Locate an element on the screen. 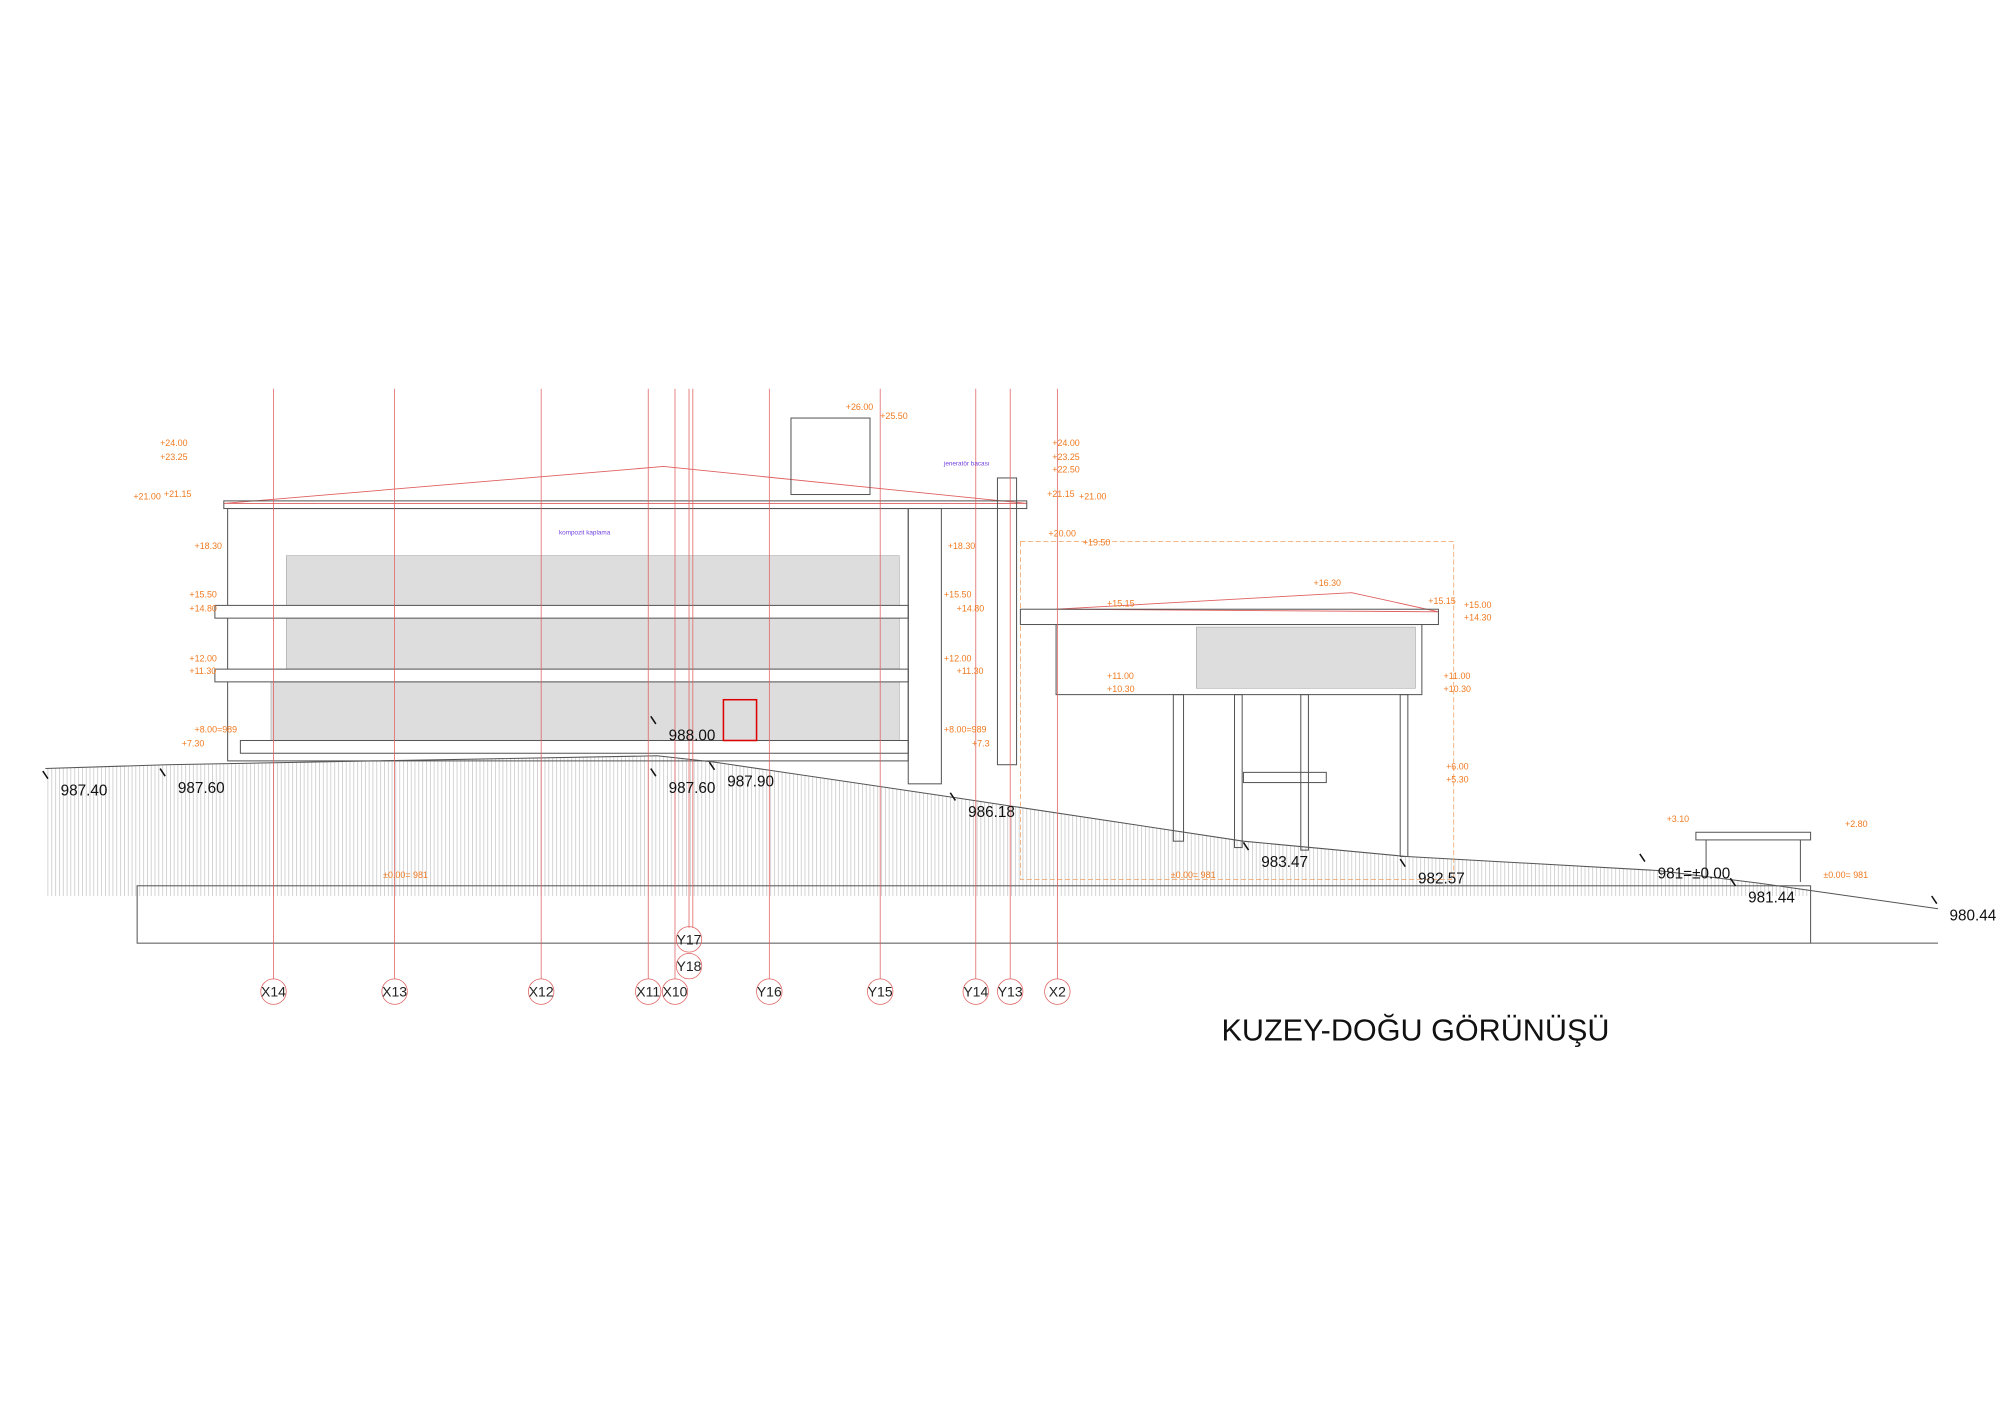 The height and width of the screenshot is (1416, 2000). grid-axis-label: X10 is located at coordinates (675, 992).